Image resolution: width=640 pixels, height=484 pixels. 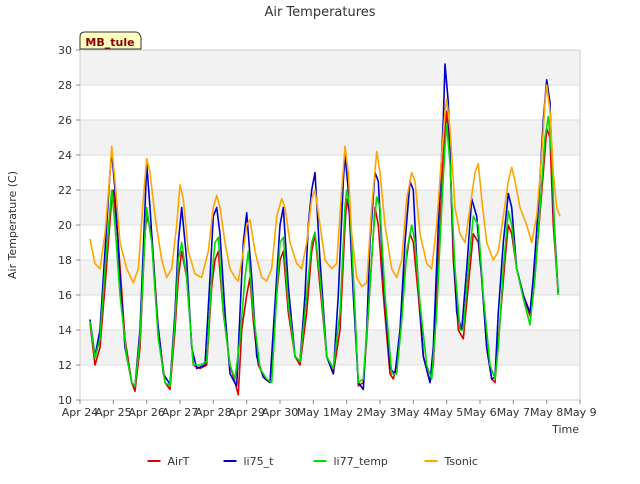 What do you see at coordinates (213, 412) in the screenshot?
I see `x-tick-label: Apr 28` at bounding box center [213, 412].